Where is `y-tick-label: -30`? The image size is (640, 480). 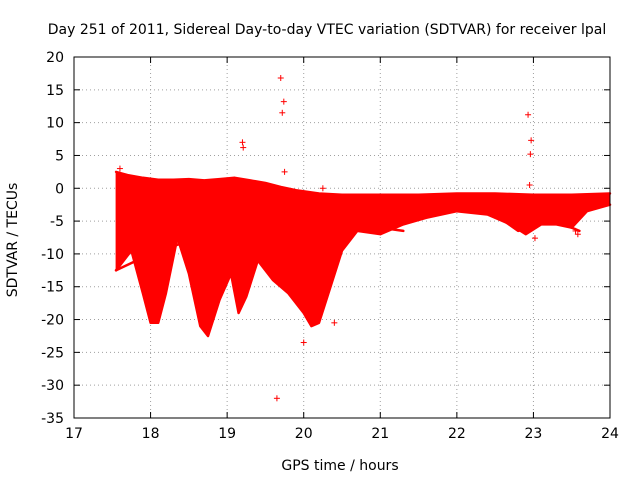
y-tick-label: -30 is located at coordinates (52, 386).